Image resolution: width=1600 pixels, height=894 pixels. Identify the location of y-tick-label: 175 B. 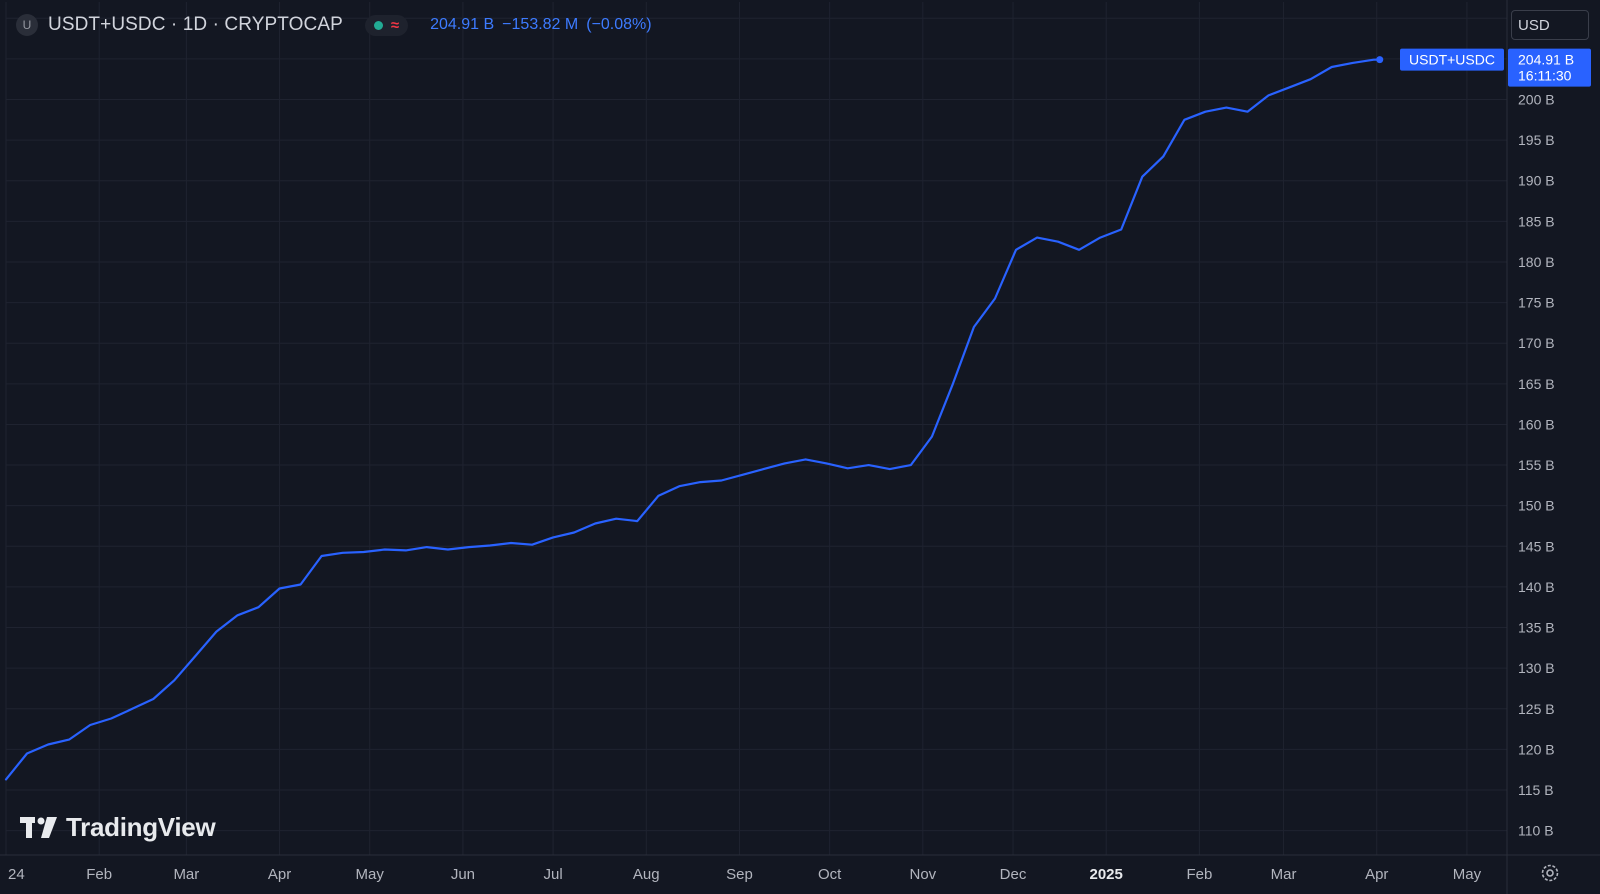
(1536, 303).